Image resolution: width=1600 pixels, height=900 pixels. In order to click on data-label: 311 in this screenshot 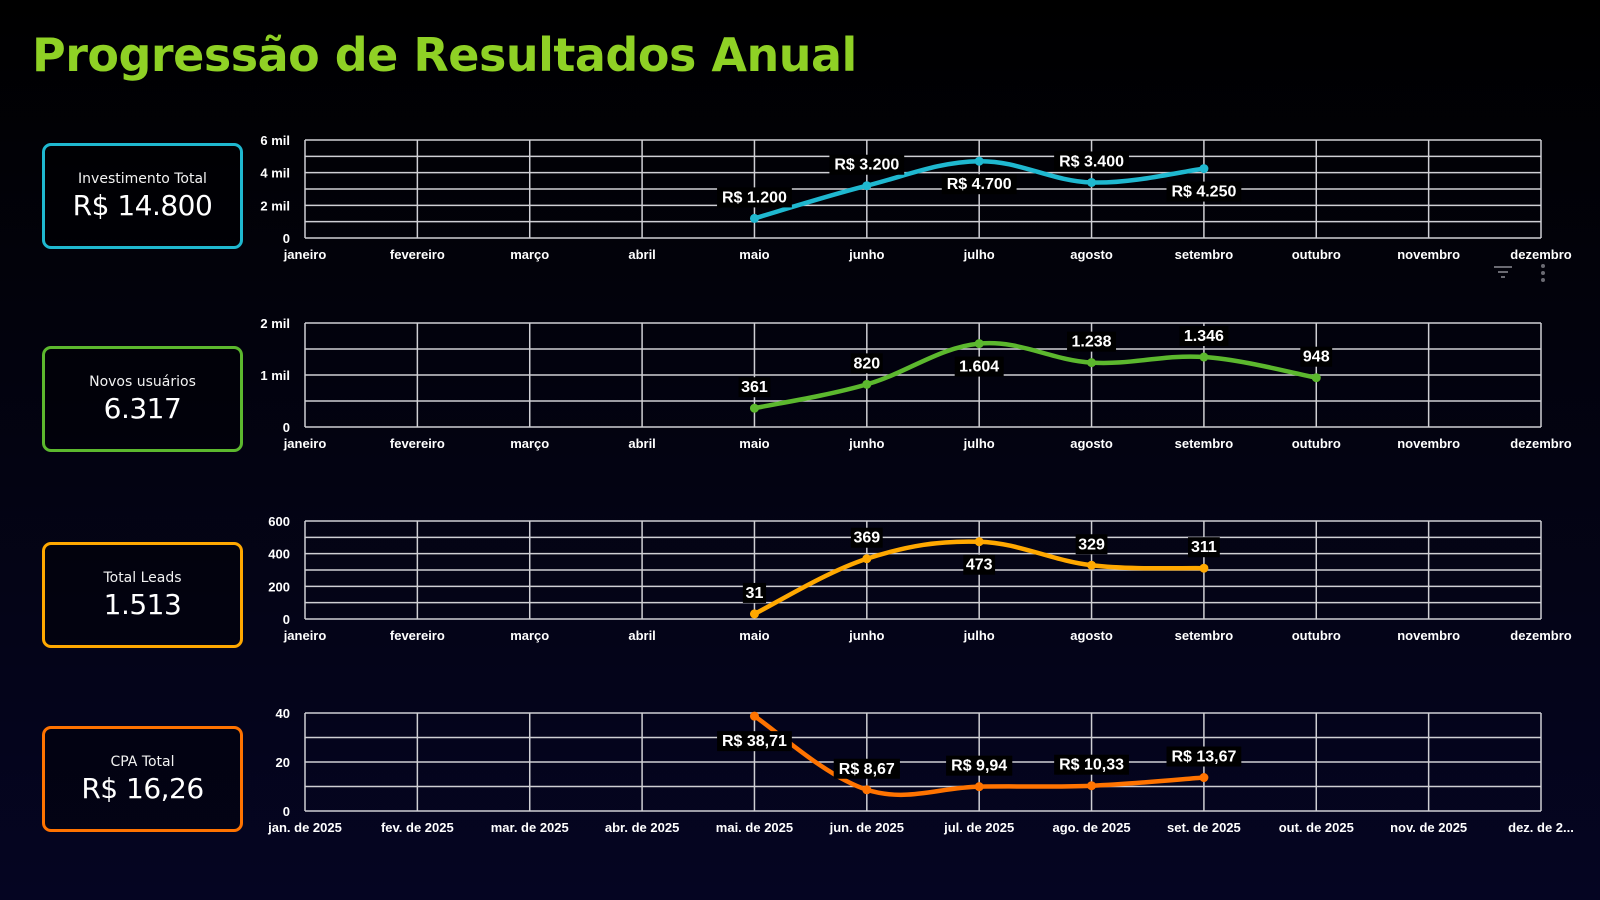, I will do `click(1204, 547)`.